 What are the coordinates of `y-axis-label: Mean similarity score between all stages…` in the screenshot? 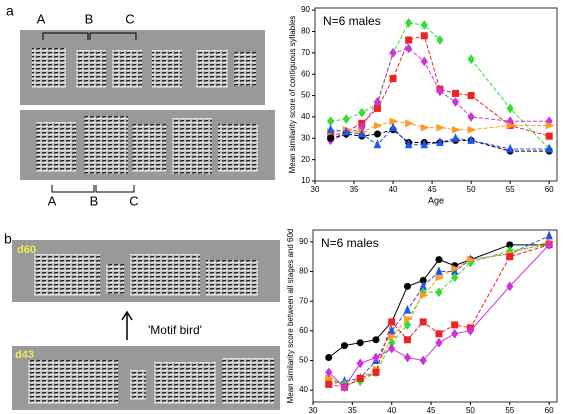 It's located at (290, 316).